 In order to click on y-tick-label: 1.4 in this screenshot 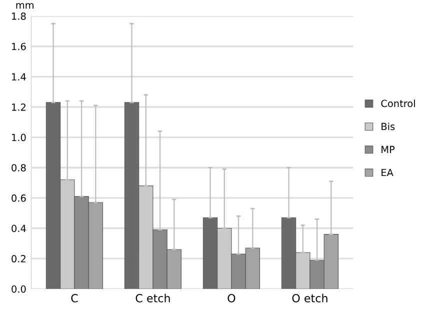, I will do `click(19, 76)`.